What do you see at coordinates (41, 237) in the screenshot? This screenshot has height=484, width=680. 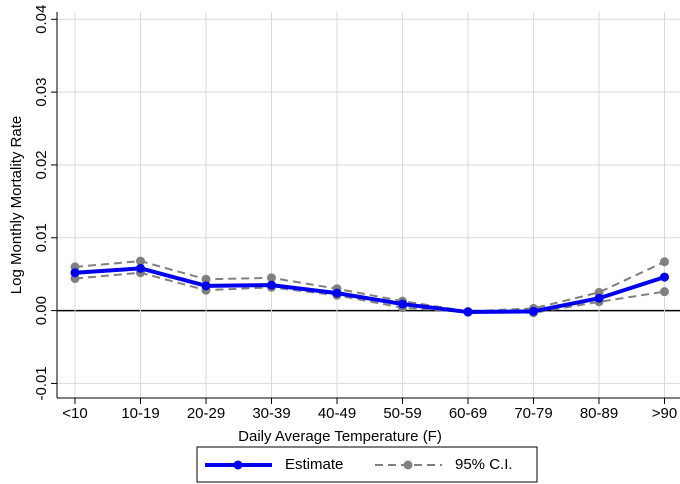 I see `y-tick-label: 0.01` at bounding box center [41, 237].